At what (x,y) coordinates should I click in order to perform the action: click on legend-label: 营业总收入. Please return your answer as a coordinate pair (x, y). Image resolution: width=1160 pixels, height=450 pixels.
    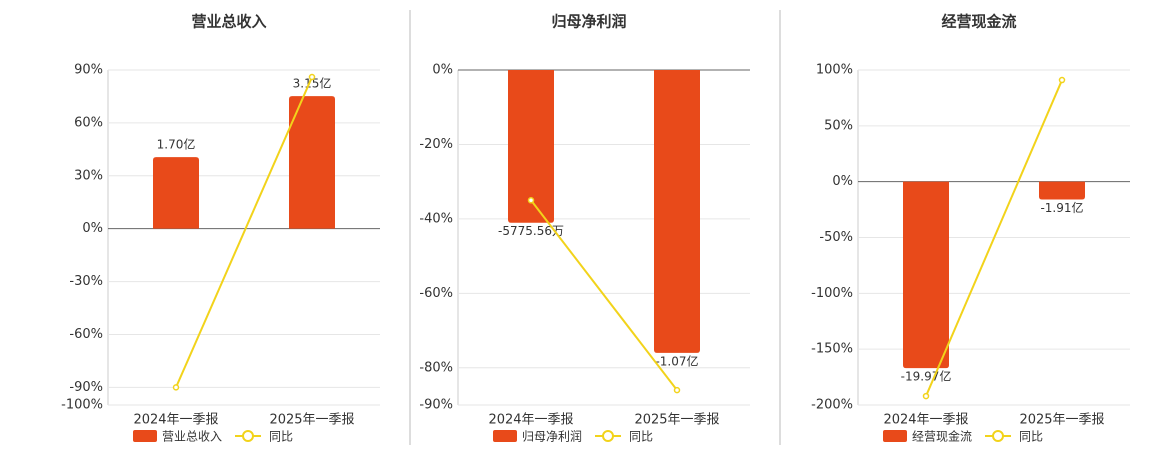
    Looking at the image, I should click on (192, 437).